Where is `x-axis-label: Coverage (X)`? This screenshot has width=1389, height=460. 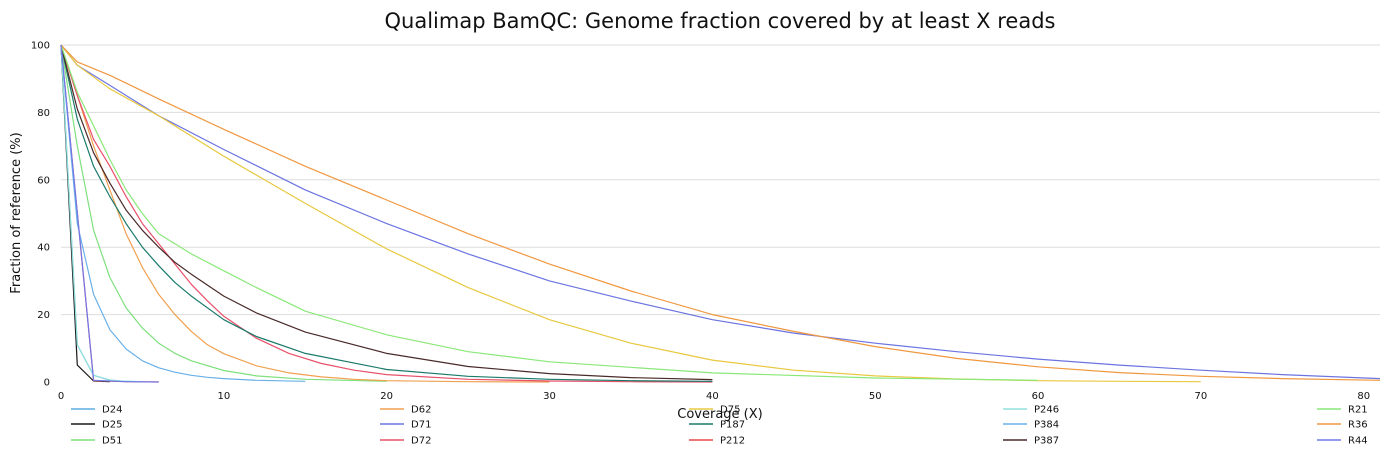 x-axis-label: Coverage (X) is located at coordinates (719, 414).